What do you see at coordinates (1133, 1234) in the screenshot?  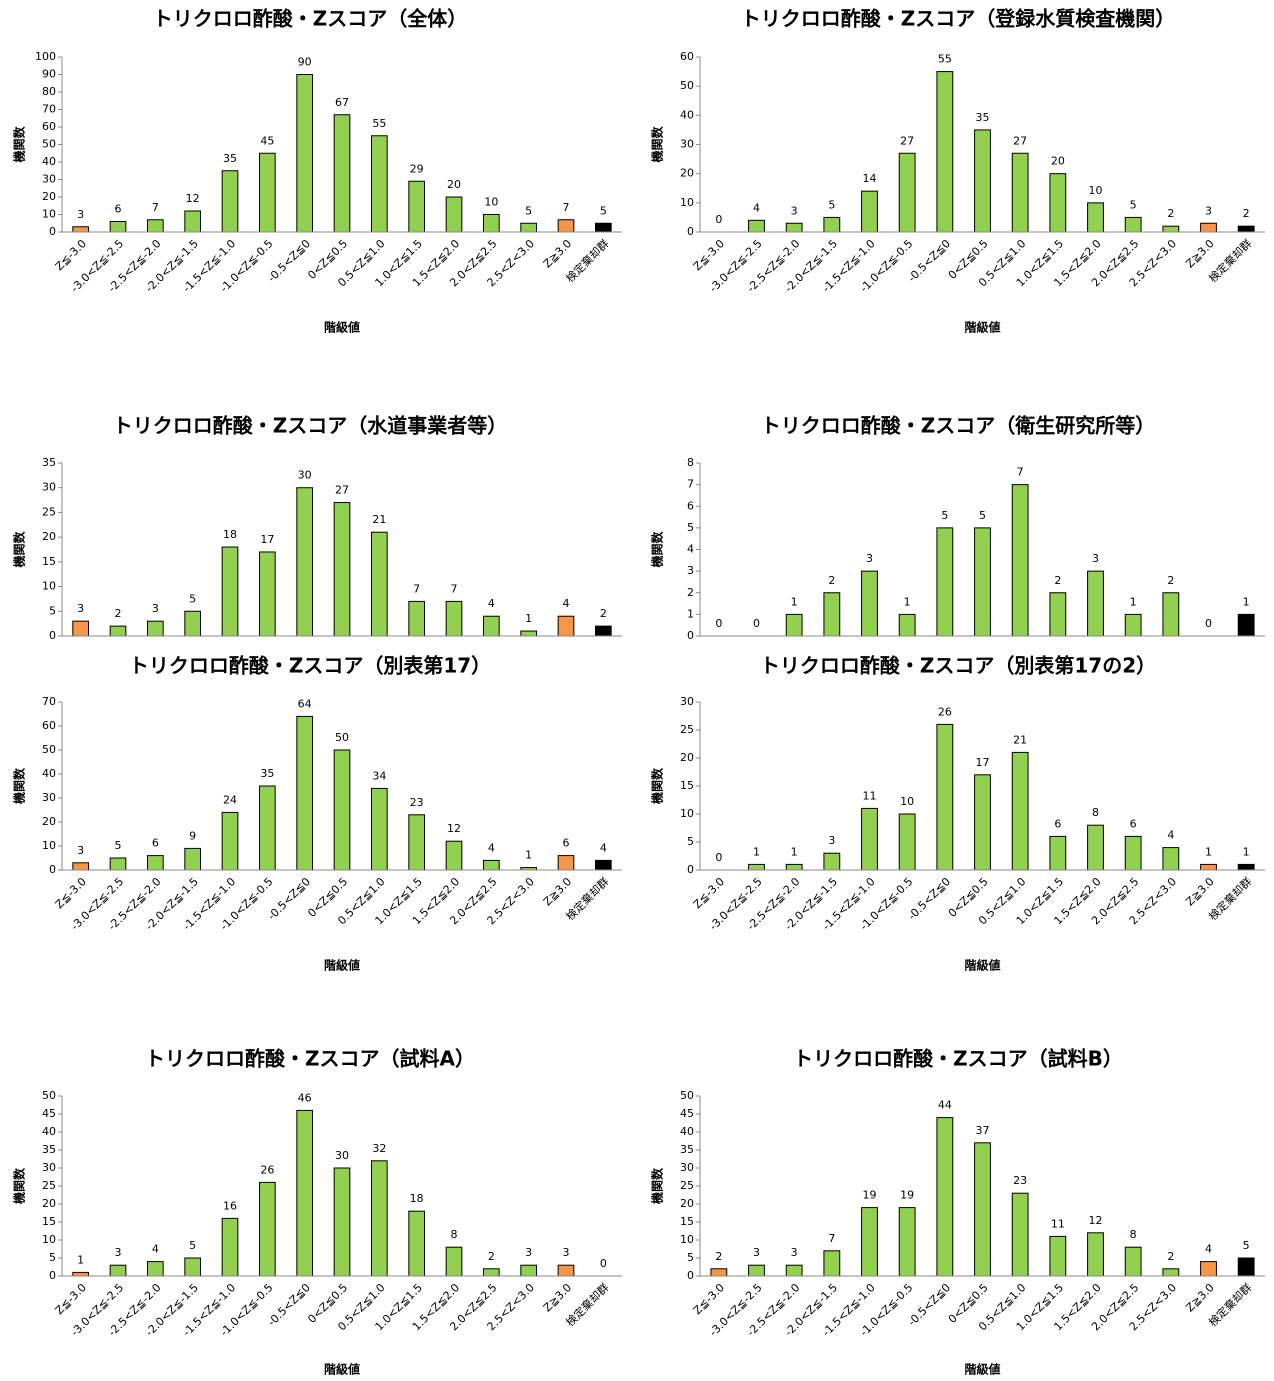 I see `data-label: 8` at bounding box center [1133, 1234].